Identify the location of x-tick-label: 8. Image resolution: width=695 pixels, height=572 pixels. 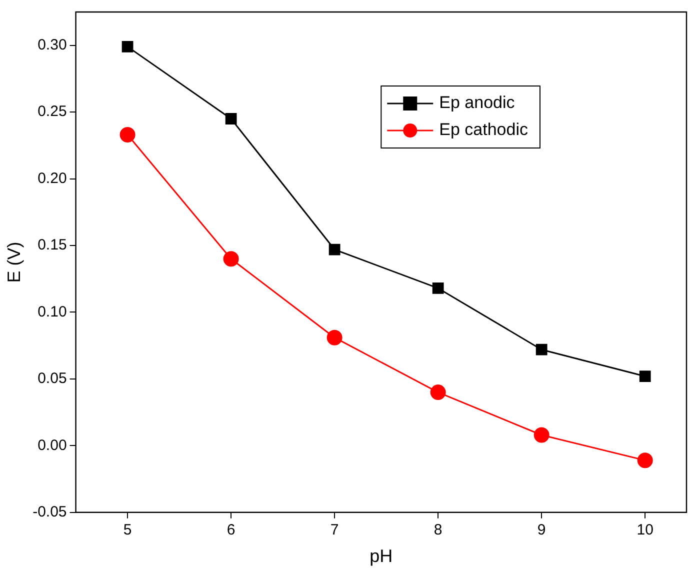
(438, 530).